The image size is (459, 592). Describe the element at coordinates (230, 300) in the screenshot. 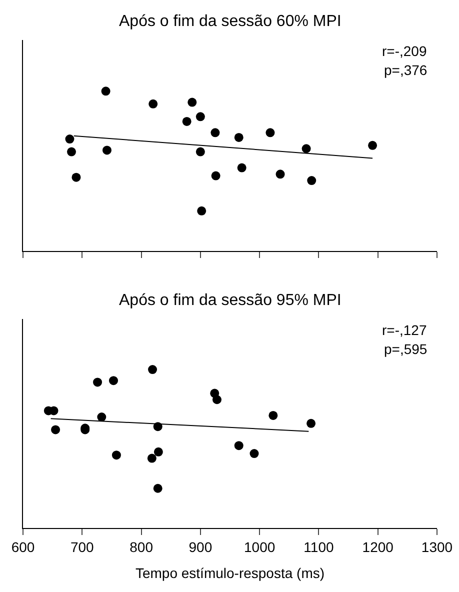

I see `chart-title: Após o fim da sessão 95% MPI` at that location.